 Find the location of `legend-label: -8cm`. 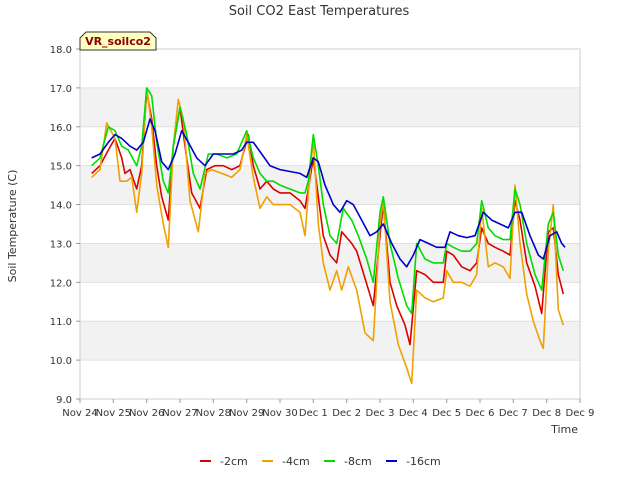

legend-label: -8cm is located at coordinates (358, 461).